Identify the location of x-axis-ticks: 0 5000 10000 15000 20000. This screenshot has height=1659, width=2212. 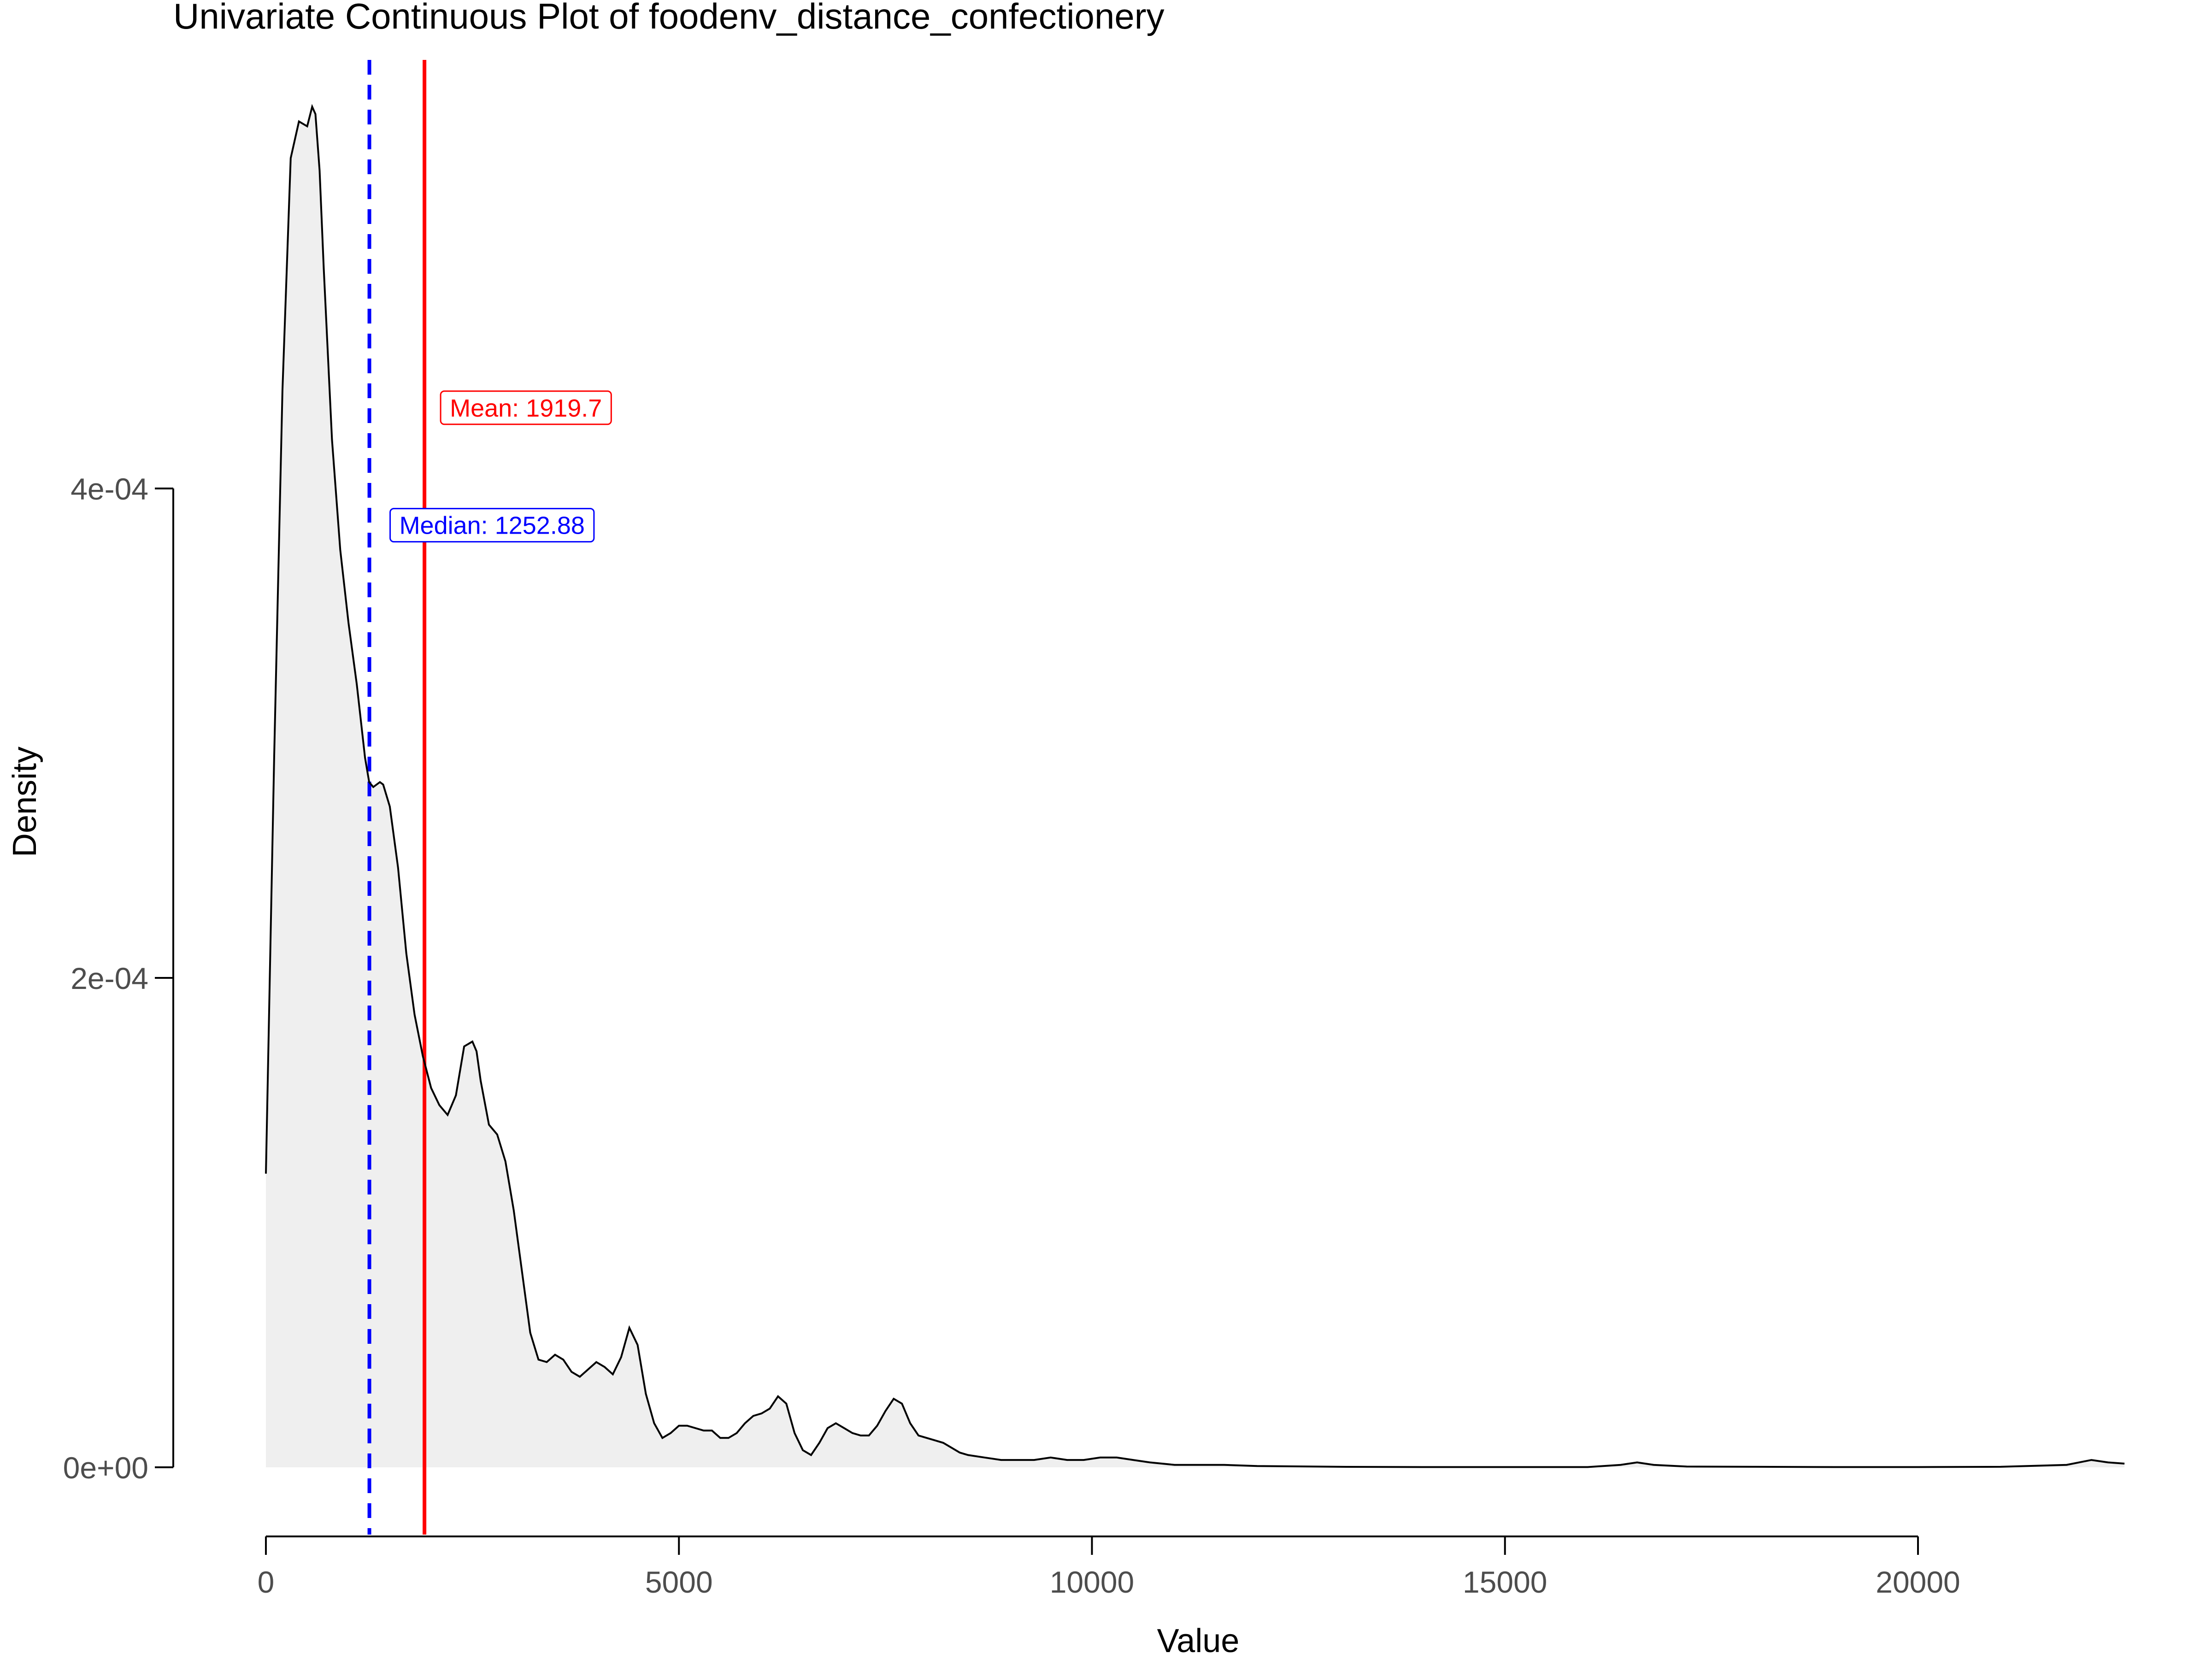
(1109, 1567).